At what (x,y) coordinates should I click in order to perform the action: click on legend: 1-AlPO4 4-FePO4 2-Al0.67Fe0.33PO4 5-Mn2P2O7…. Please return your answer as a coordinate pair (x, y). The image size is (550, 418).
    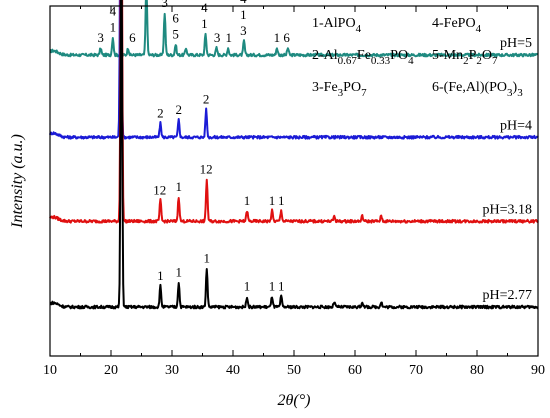
    Looking at the image, I should click on (417, 57).